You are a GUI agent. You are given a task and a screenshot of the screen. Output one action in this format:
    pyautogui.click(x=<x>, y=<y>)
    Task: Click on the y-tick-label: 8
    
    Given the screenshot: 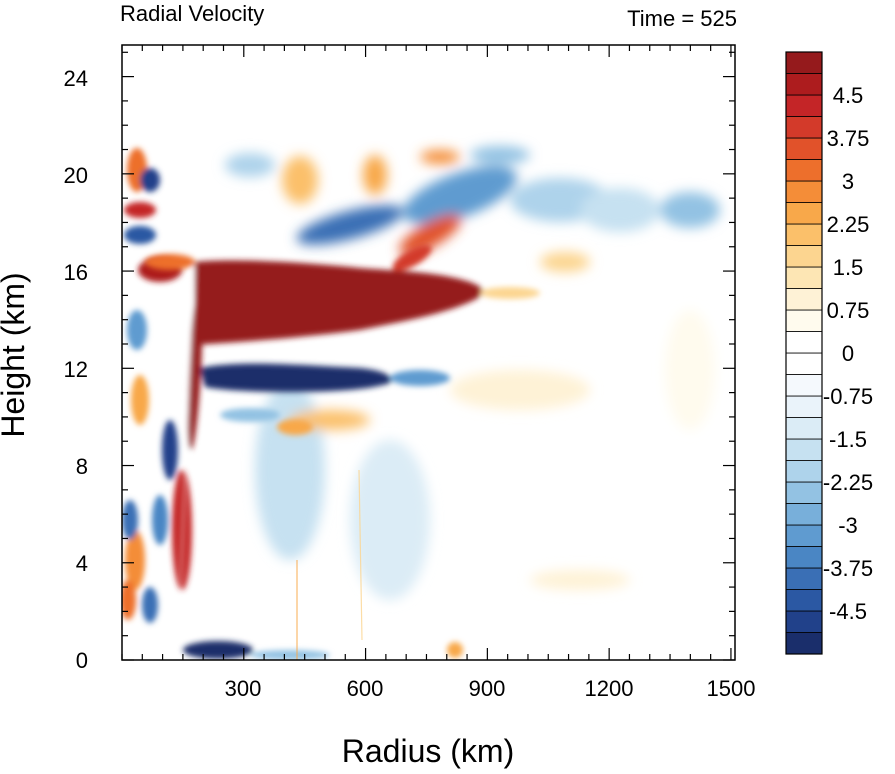 What is the action you would take?
    pyautogui.click(x=82, y=466)
    